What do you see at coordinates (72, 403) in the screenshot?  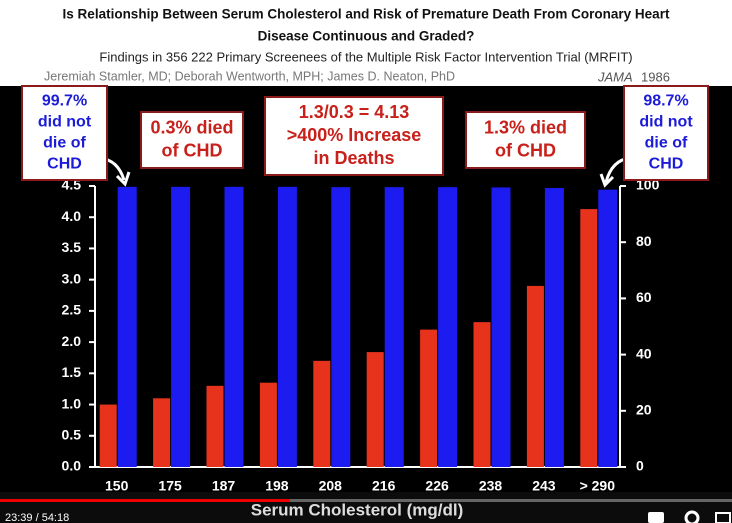 I see `y-tick-label: 1.0` at bounding box center [72, 403].